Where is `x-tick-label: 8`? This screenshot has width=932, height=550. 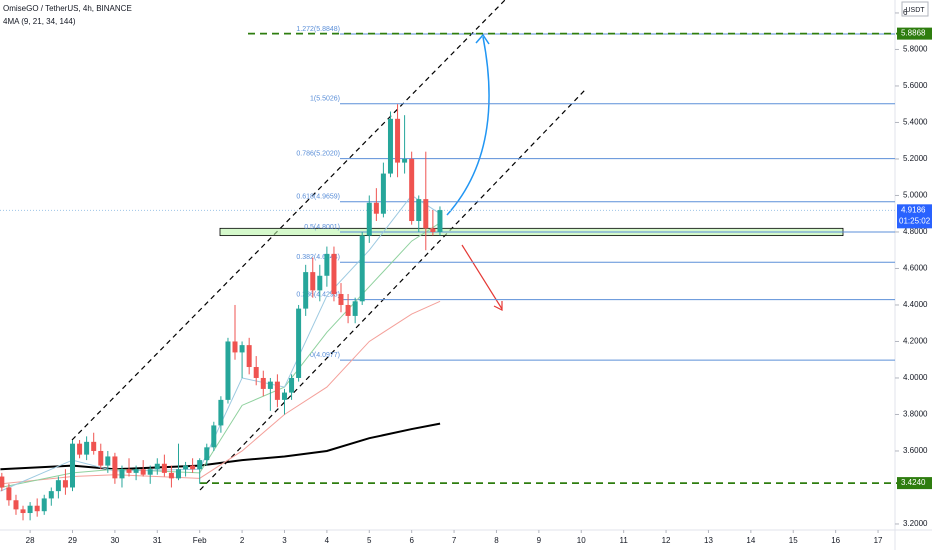
x-tick-label: 8 is located at coordinates (496, 540).